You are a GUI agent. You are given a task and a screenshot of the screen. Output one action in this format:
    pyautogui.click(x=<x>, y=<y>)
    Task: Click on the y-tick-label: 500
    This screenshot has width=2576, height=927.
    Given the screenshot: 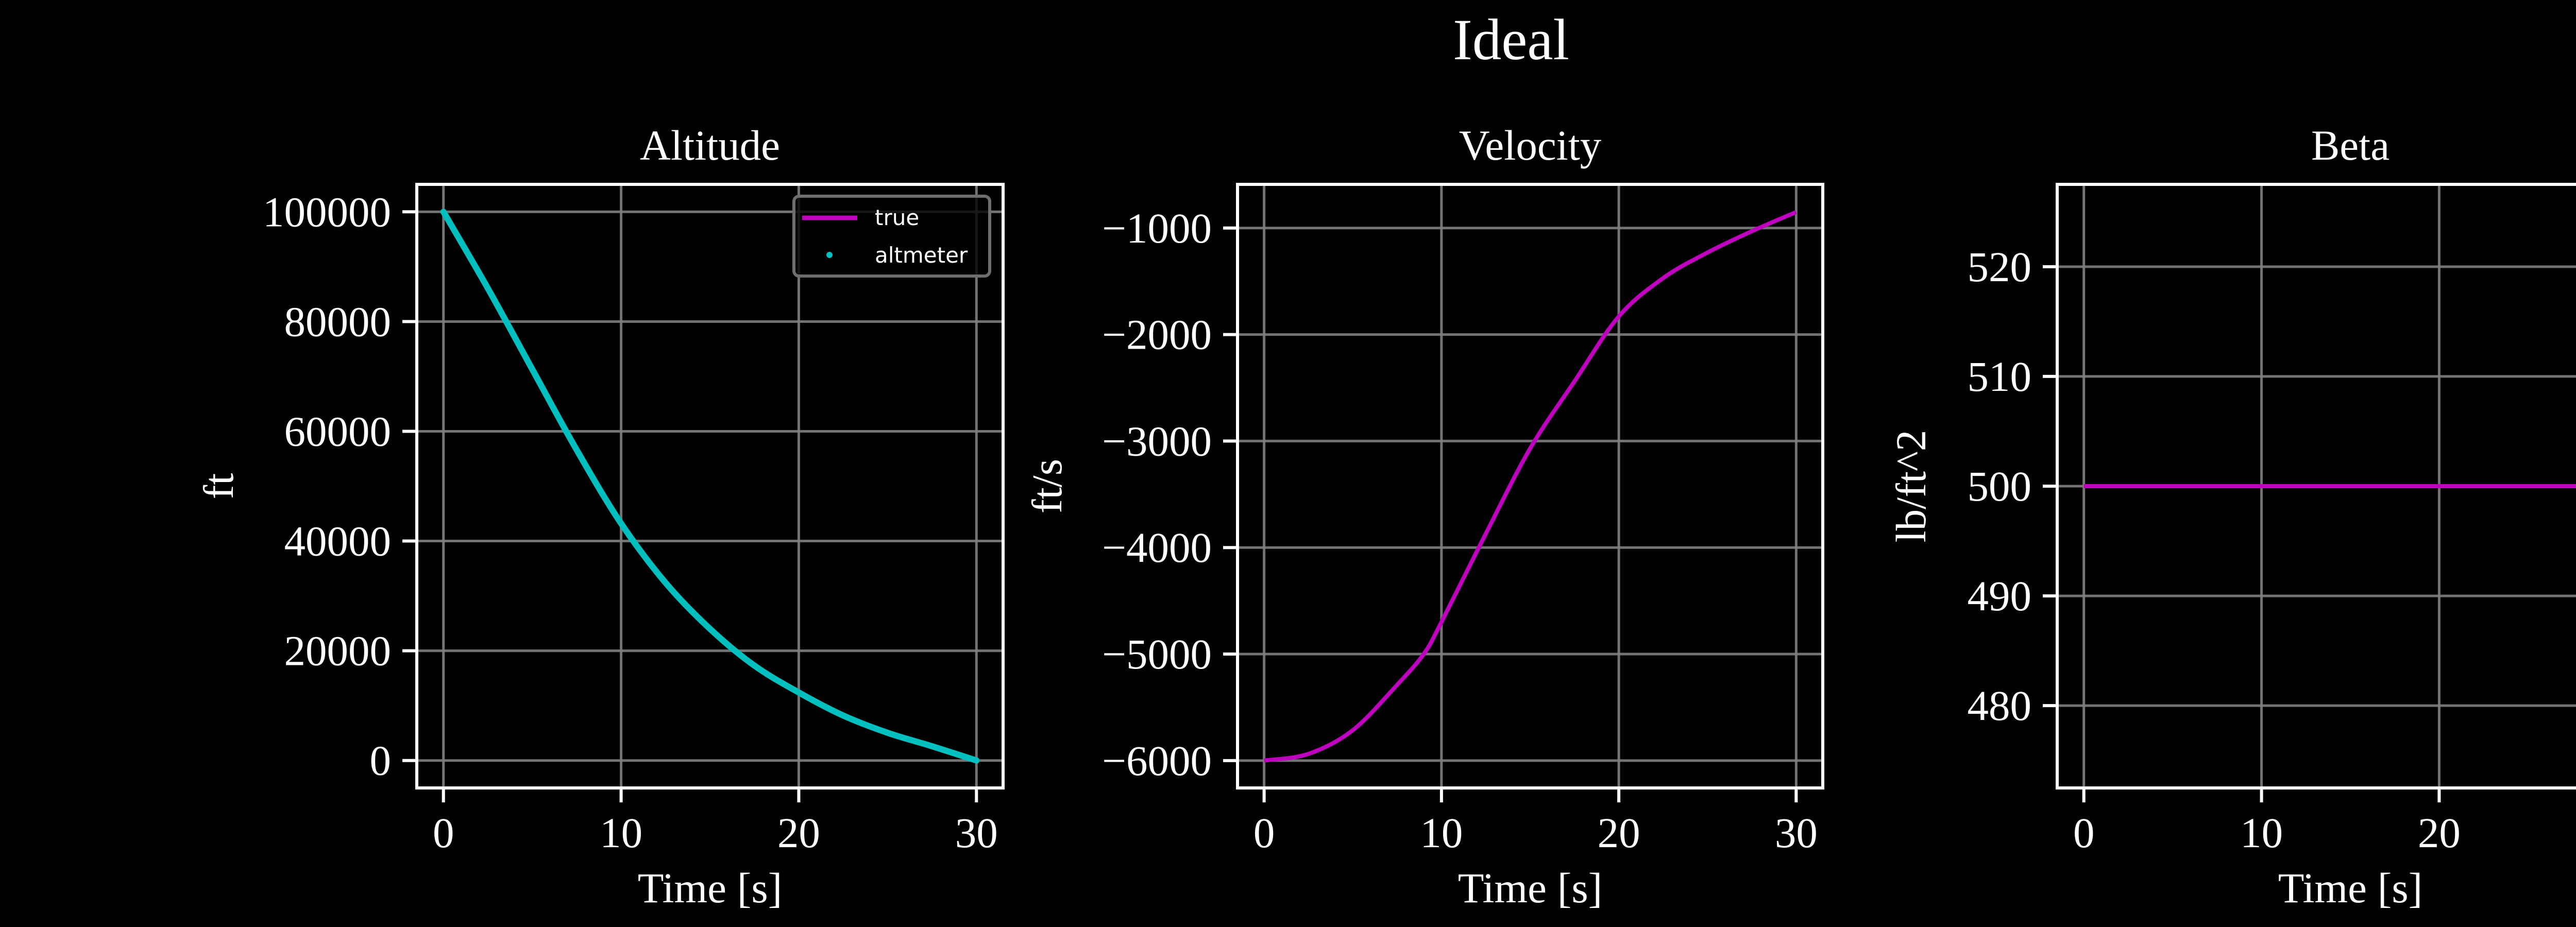 What is the action you would take?
    pyautogui.click(x=2000, y=486)
    